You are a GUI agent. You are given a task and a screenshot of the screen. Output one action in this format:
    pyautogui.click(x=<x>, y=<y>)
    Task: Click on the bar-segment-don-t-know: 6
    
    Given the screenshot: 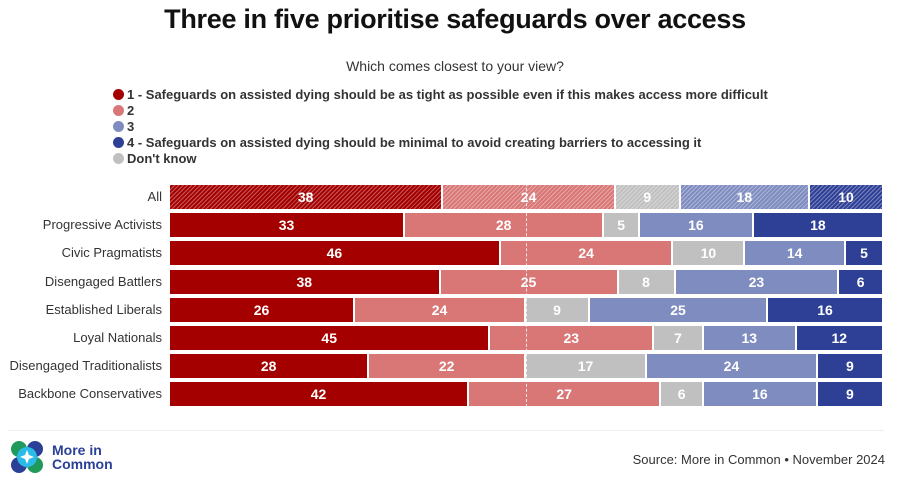 What is the action you would take?
    pyautogui.click(x=682, y=394)
    